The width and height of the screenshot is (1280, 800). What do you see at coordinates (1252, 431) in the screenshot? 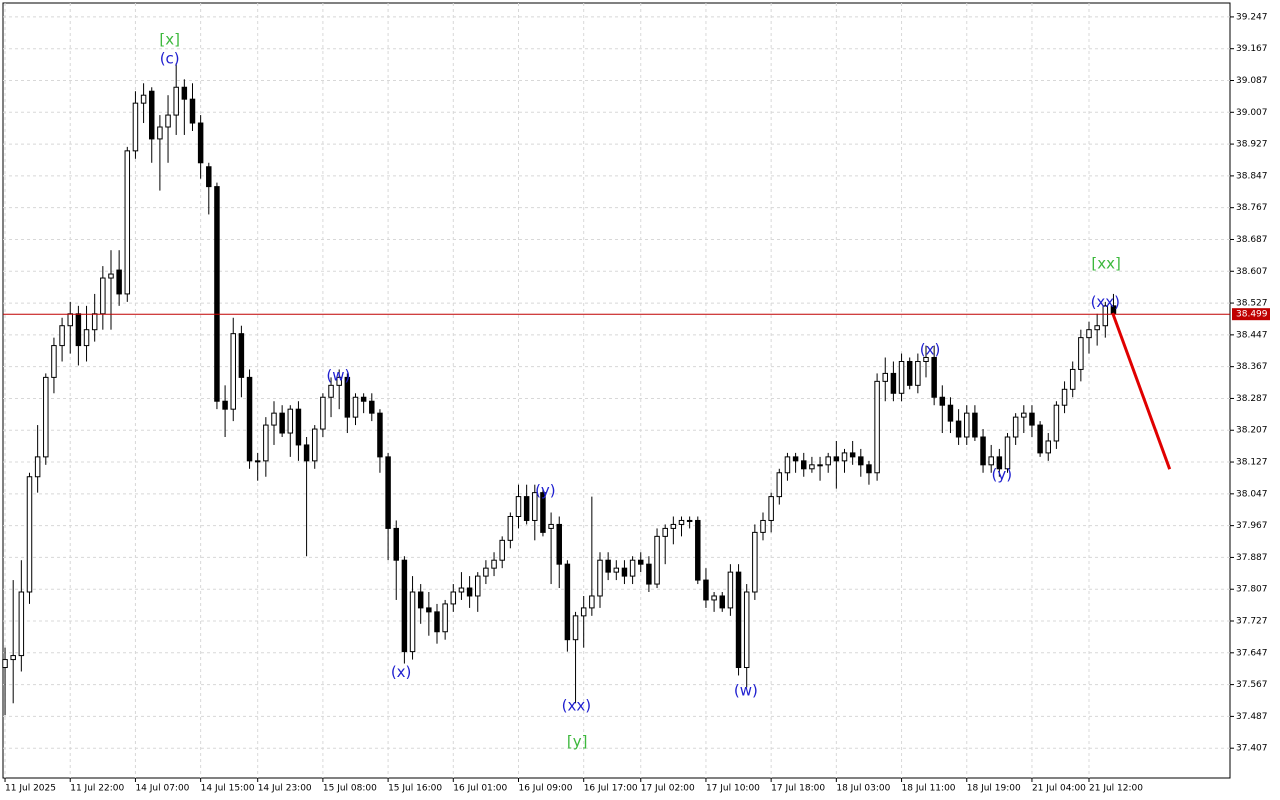
I see `y-tick-label: 38.207` at bounding box center [1252, 431].